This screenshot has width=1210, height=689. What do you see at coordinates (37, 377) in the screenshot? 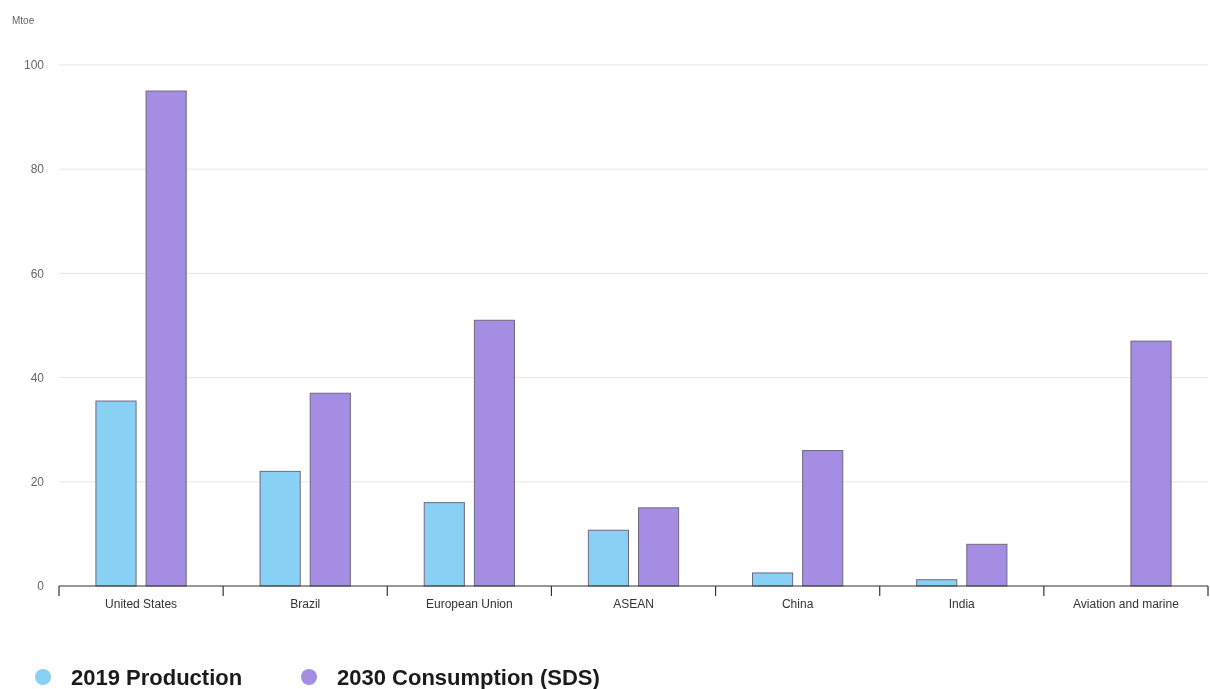
I see `y-tick-label: 40` at bounding box center [37, 377].